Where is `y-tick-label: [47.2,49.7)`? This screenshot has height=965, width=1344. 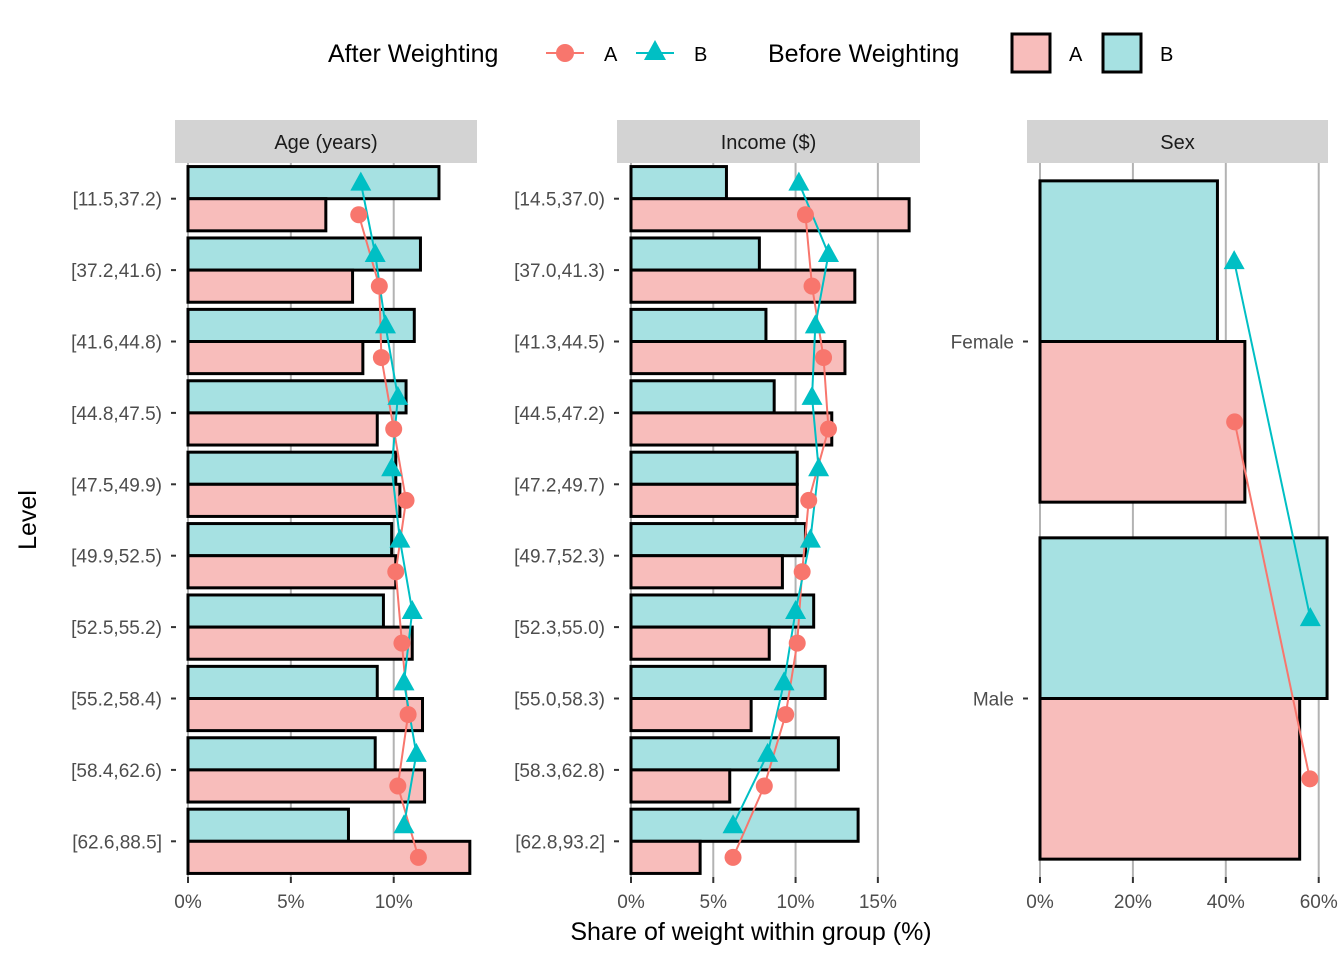 y-tick-label: [47.2,49.7) is located at coordinates (559, 485).